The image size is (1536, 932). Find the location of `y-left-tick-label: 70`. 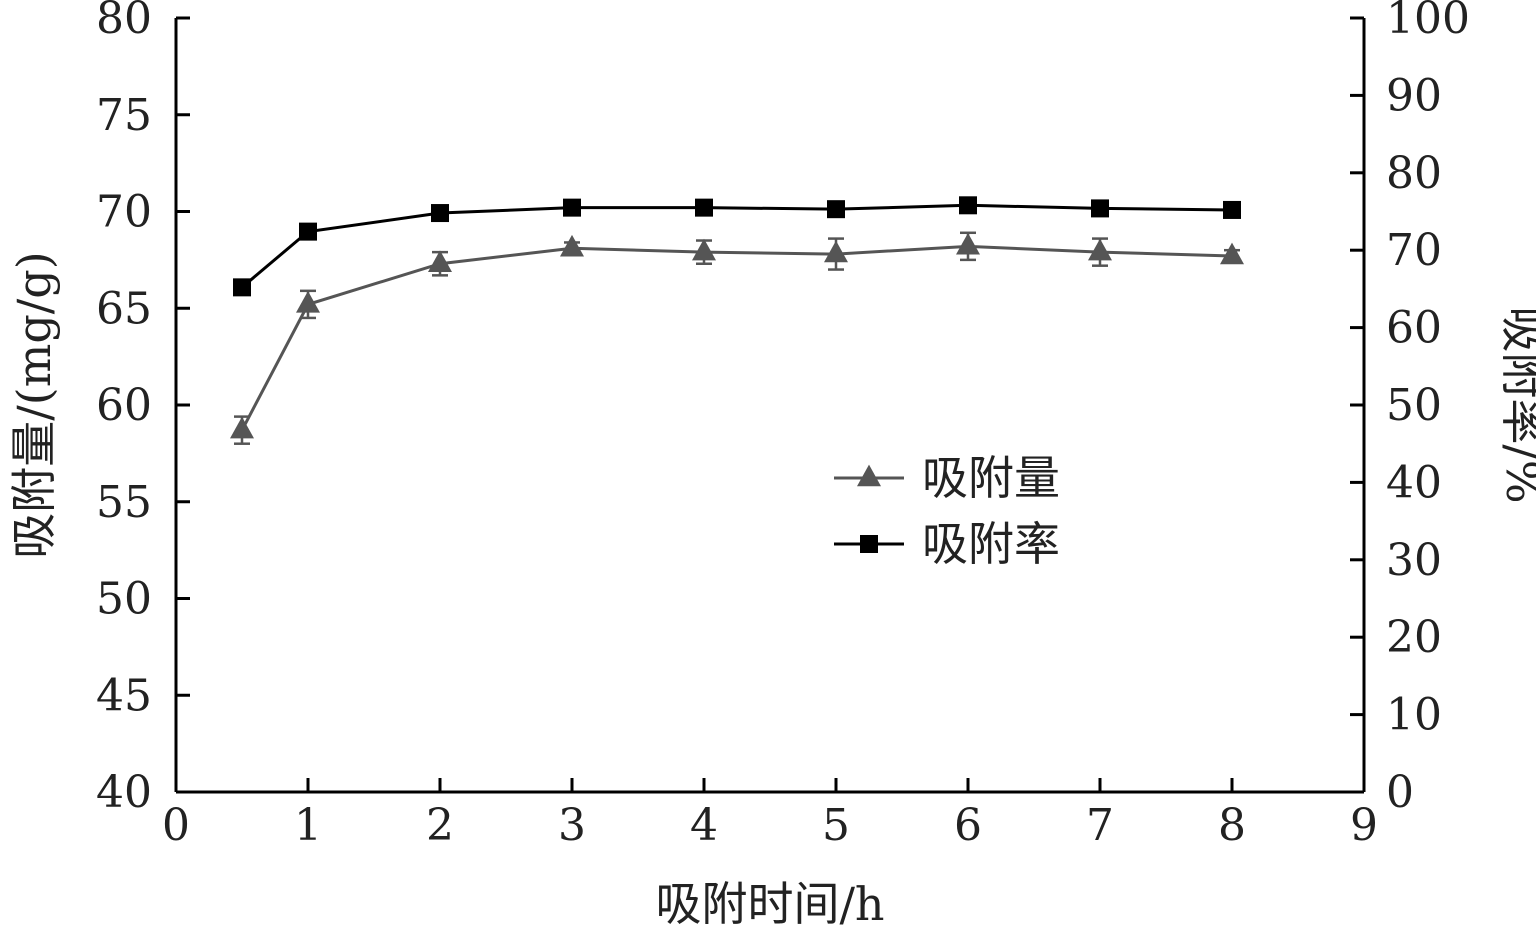

y-left-tick-label: 70 is located at coordinates (124, 212).